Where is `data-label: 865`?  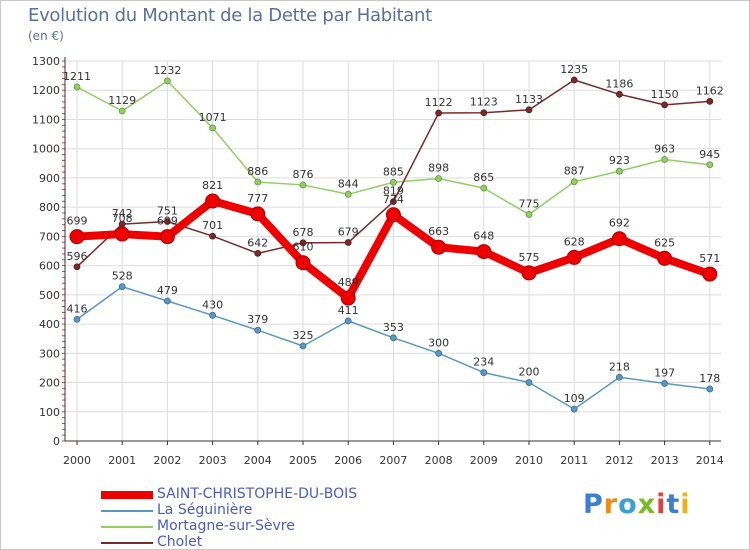 data-label: 865 is located at coordinates (483, 177).